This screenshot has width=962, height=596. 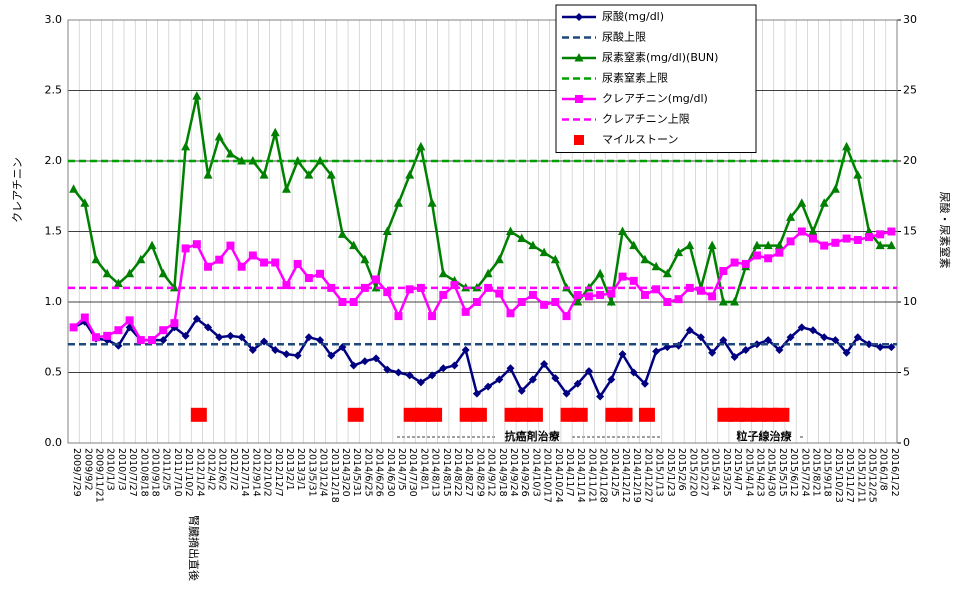 I want to click on legend-swatch, so click(x=579, y=140).